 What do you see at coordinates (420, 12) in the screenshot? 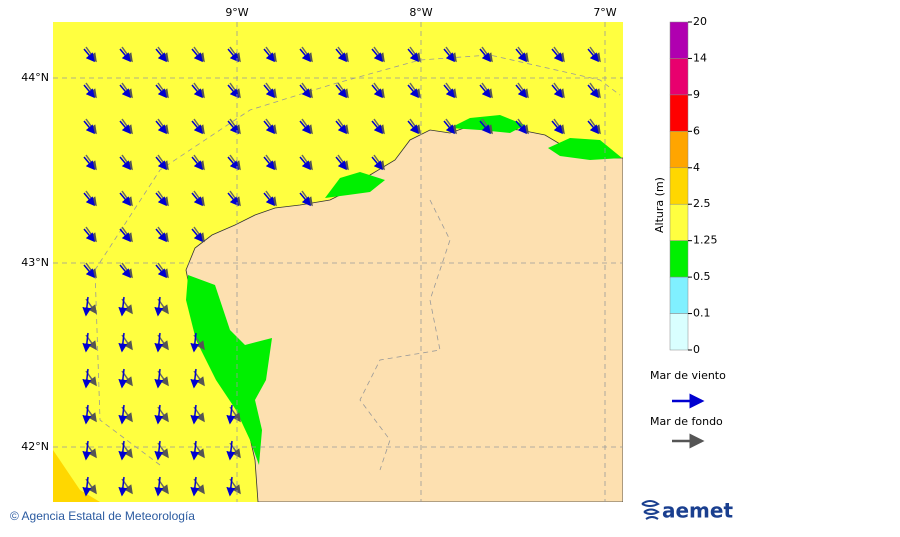
I see `lon-label: 8°W` at bounding box center [420, 12].